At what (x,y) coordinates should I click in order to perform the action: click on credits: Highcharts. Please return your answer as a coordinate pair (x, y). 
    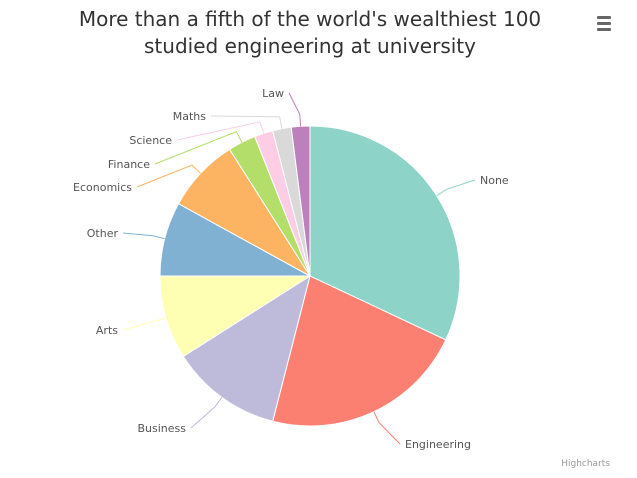
    Looking at the image, I should click on (585, 464).